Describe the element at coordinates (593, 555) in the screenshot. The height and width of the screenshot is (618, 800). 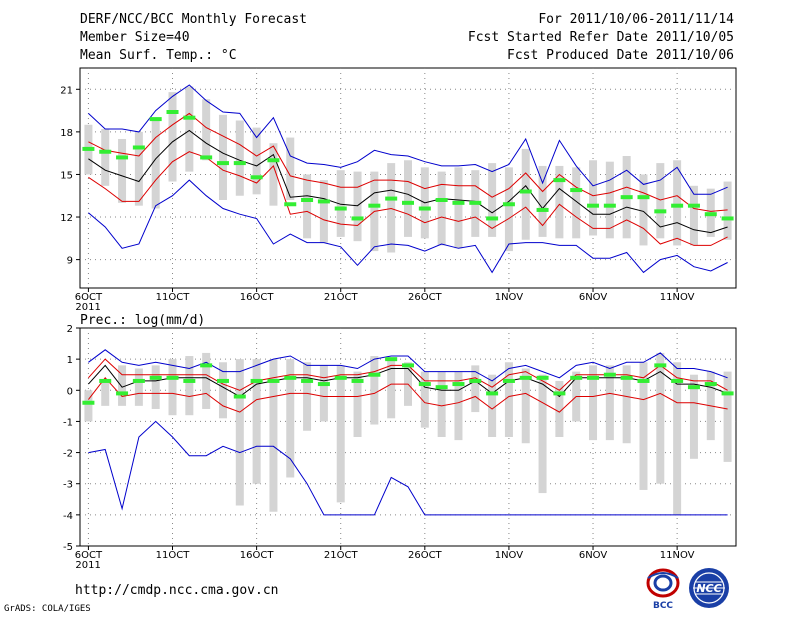
I see `prec-x-tick-label: 6NOV` at that location.